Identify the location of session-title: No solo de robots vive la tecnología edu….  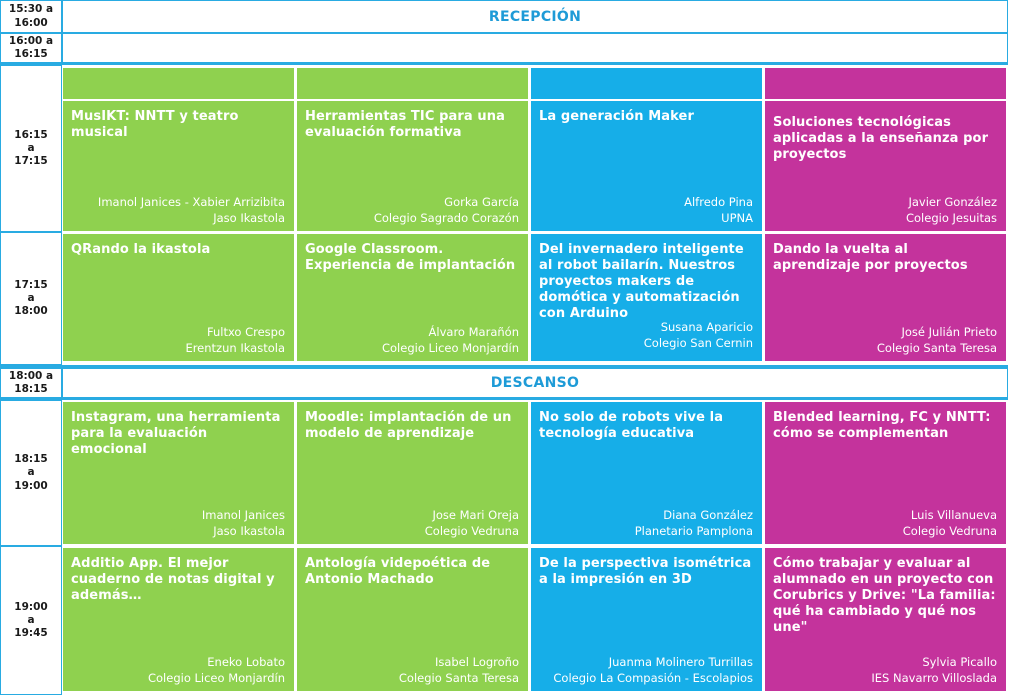
(631, 425).